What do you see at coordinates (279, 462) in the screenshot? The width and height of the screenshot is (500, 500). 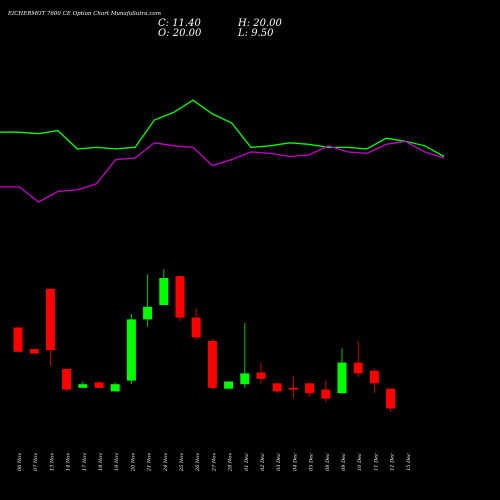 I see `x-tick-label: 03 Dec` at bounding box center [279, 462].